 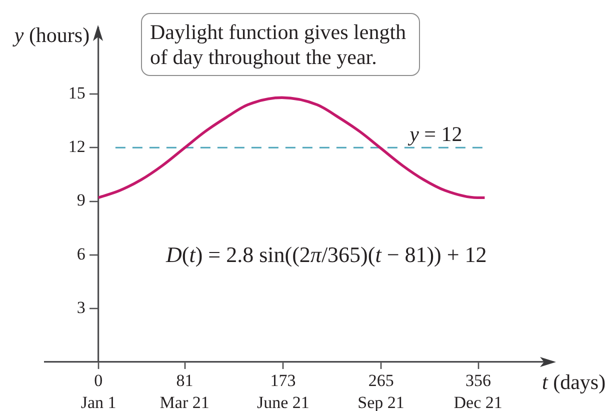 What do you see at coordinates (283, 380) in the screenshot?
I see `x-tick-label: 173` at bounding box center [283, 380].